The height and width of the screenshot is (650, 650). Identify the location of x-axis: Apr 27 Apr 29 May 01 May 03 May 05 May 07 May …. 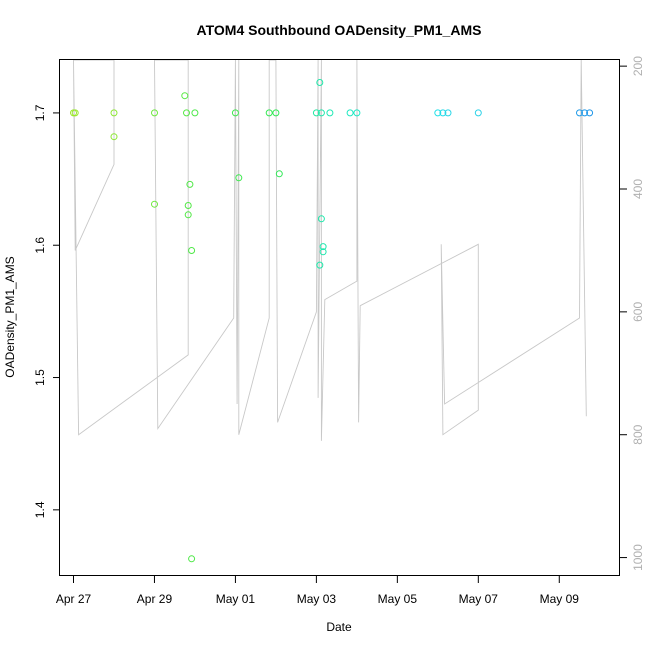
(317, 591).